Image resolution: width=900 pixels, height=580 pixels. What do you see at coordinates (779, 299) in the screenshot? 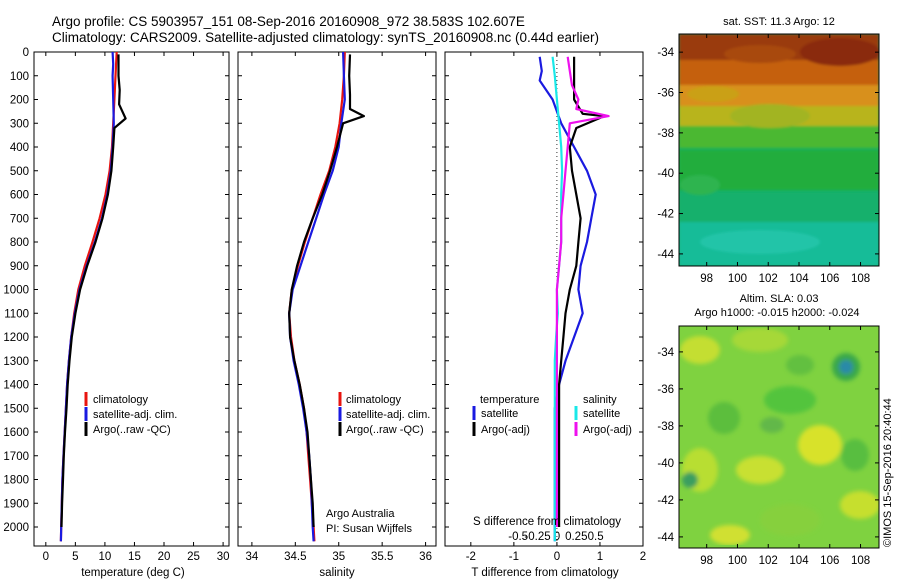
I see `sla-map-title: Altim. SLA: 0.03` at bounding box center [779, 299].